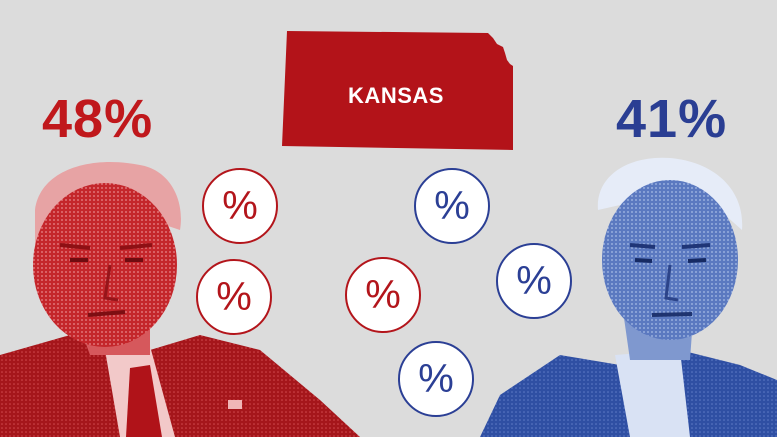  What do you see at coordinates (672, 119) in the screenshot?
I see `right-candidate-percent: 41%` at bounding box center [672, 119].